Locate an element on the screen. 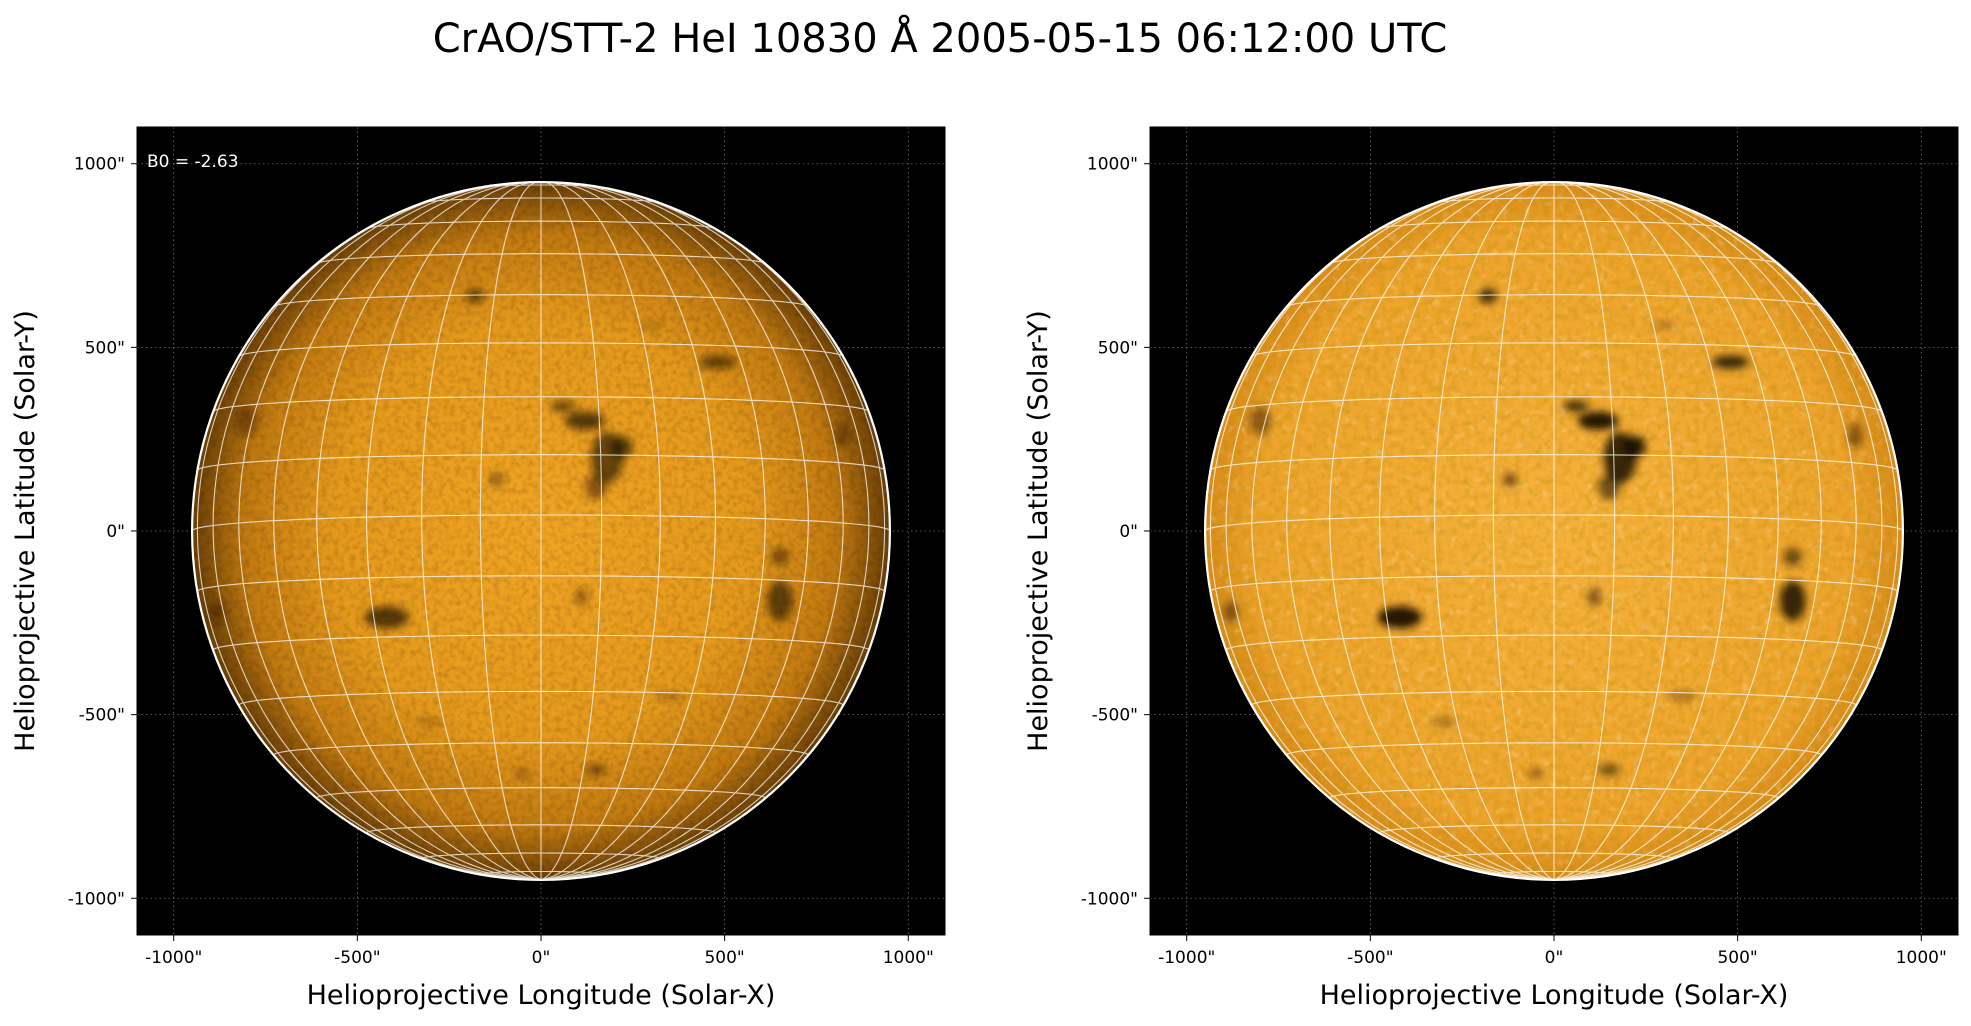 This screenshot has width=1971, height=1026. left-parallel--80 is located at coordinates (541, 872).